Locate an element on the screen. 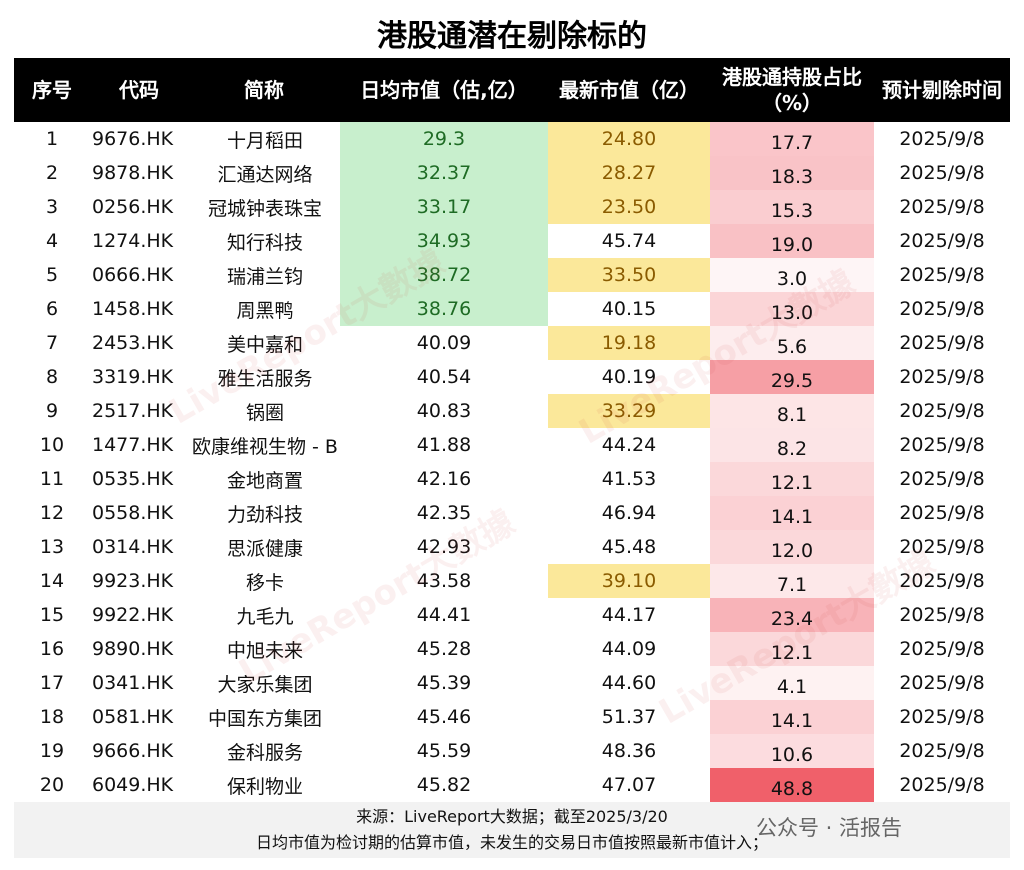 This screenshot has width=1024, height=870. cell-index: 8 is located at coordinates (52, 377).